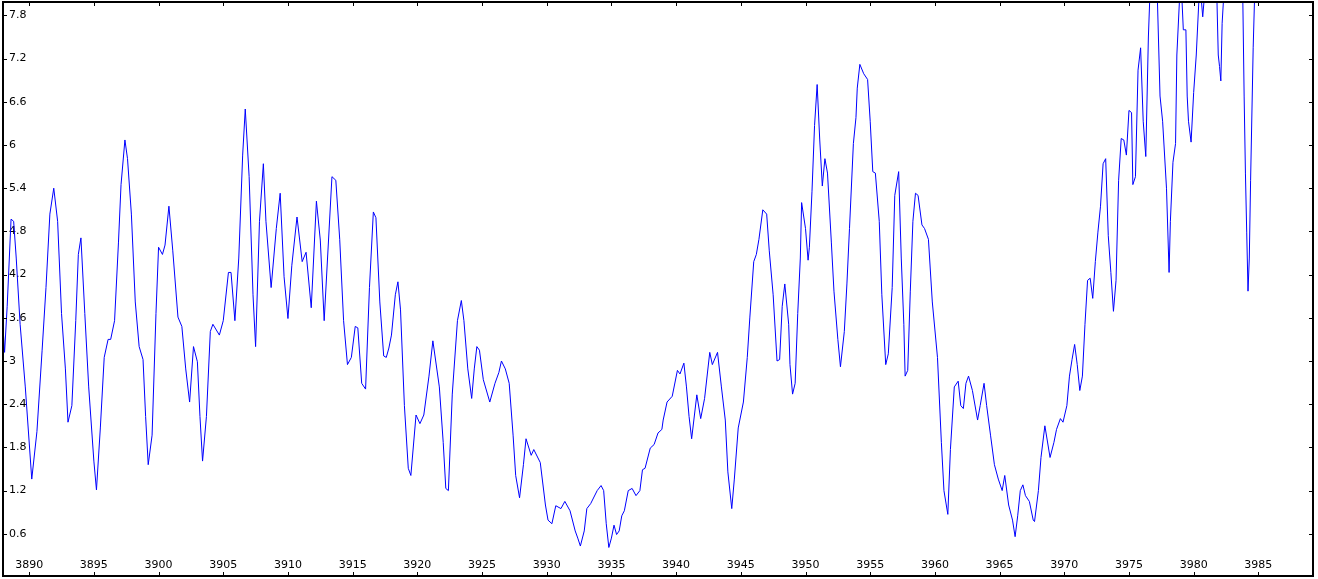  I want to click on y-tick-label: 7.8, so click(18, 15).